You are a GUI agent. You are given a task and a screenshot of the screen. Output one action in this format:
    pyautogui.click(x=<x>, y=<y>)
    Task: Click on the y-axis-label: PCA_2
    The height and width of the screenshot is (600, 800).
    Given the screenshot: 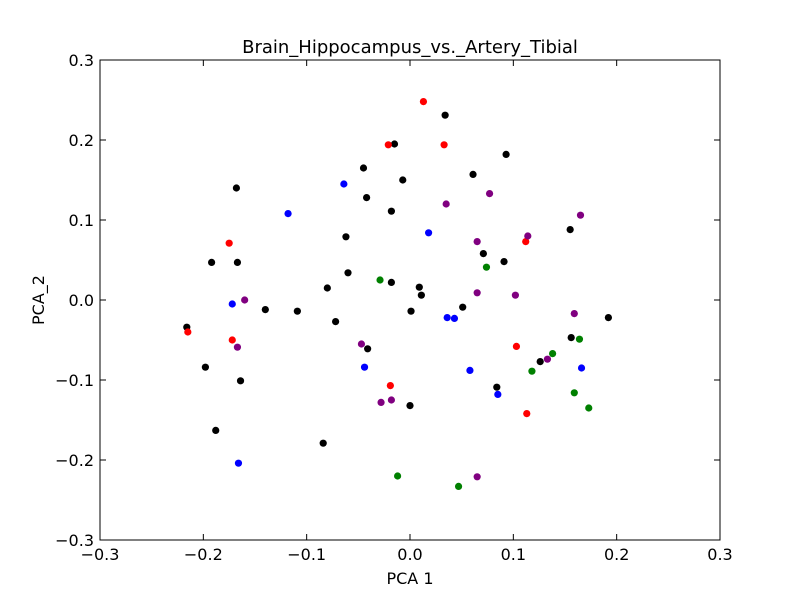 What is the action you would take?
    pyautogui.click(x=39, y=300)
    